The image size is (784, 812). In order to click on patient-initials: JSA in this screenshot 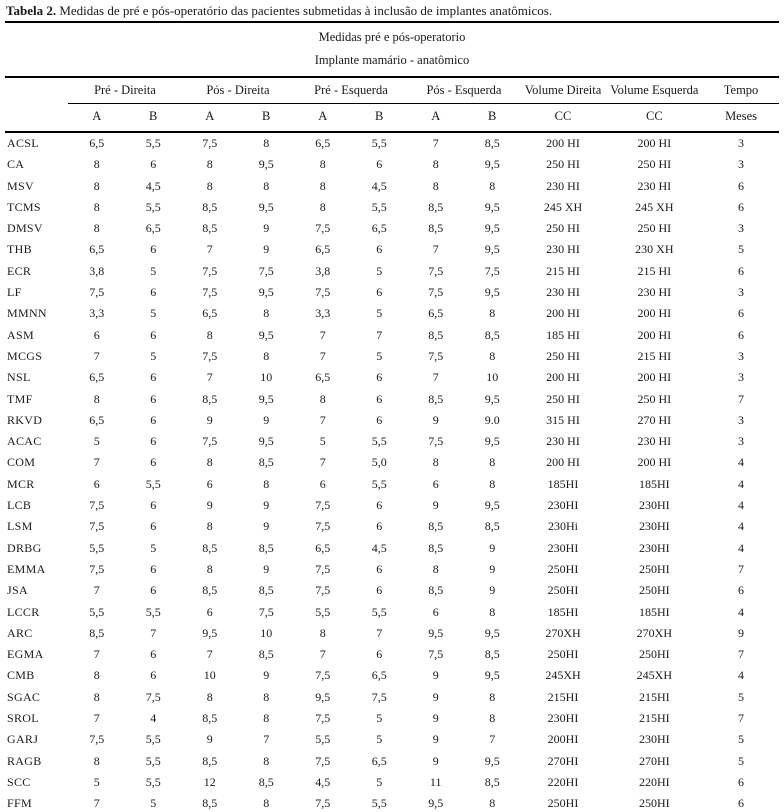, I will do `click(17, 590)`.